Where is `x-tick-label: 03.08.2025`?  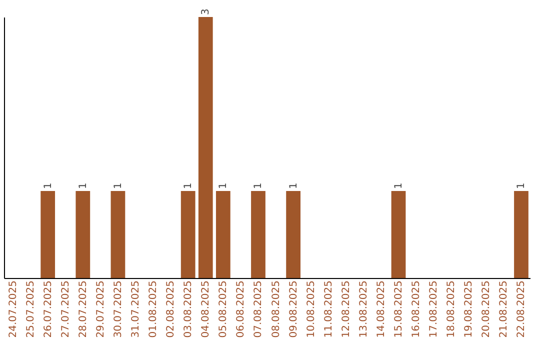 x-tick-label: 03.08.2025 is located at coordinates (188, 309).